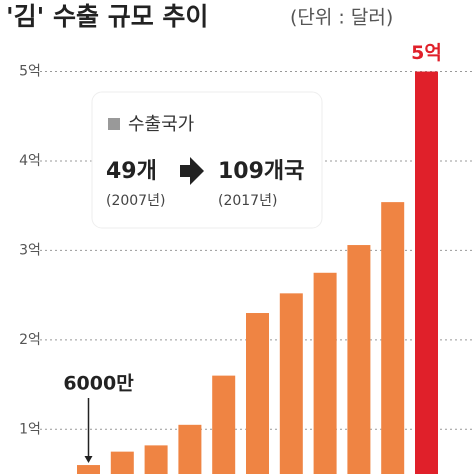 This screenshot has width=474, height=474. I want to click on arrow, so click(192, 171).